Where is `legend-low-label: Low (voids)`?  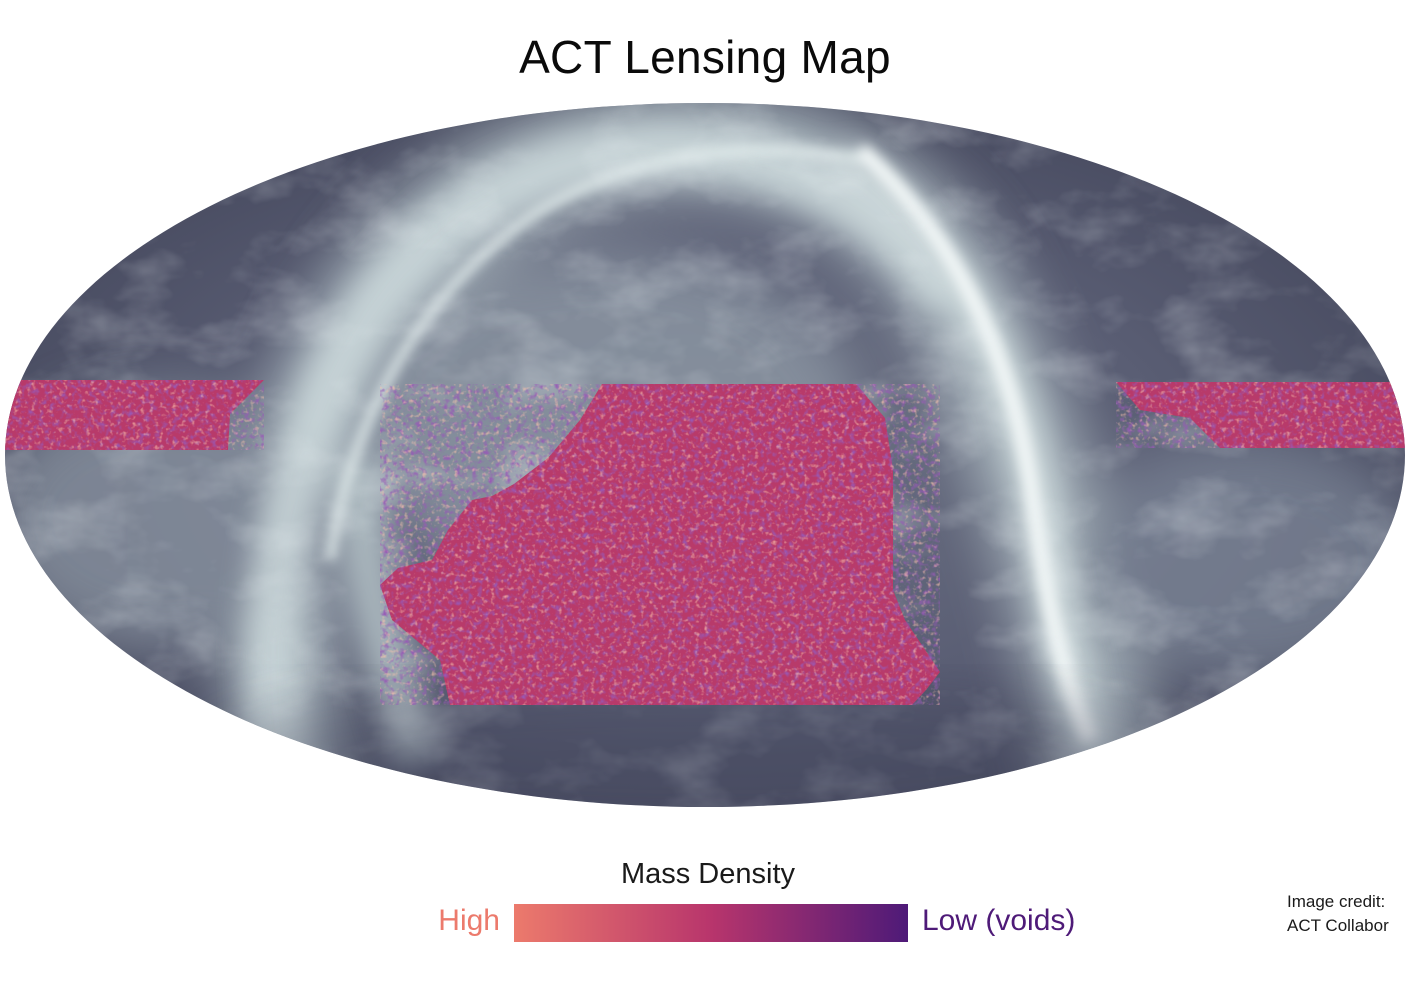 legend-low-label: Low (voids) is located at coordinates (999, 920).